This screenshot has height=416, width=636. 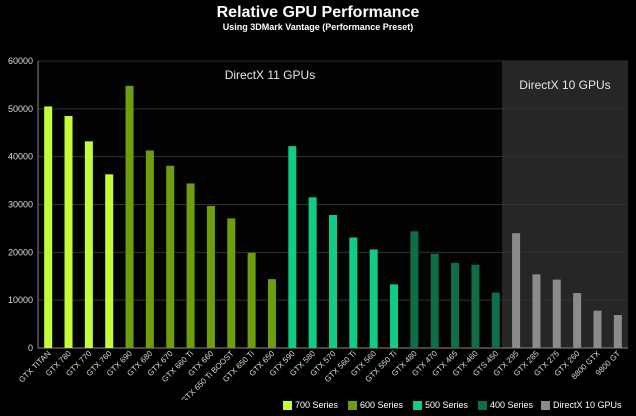 What do you see at coordinates (587, 405) in the screenshot?
I see `legend-label: DirectX 10 GPUs` at bounding box center [587, 405].